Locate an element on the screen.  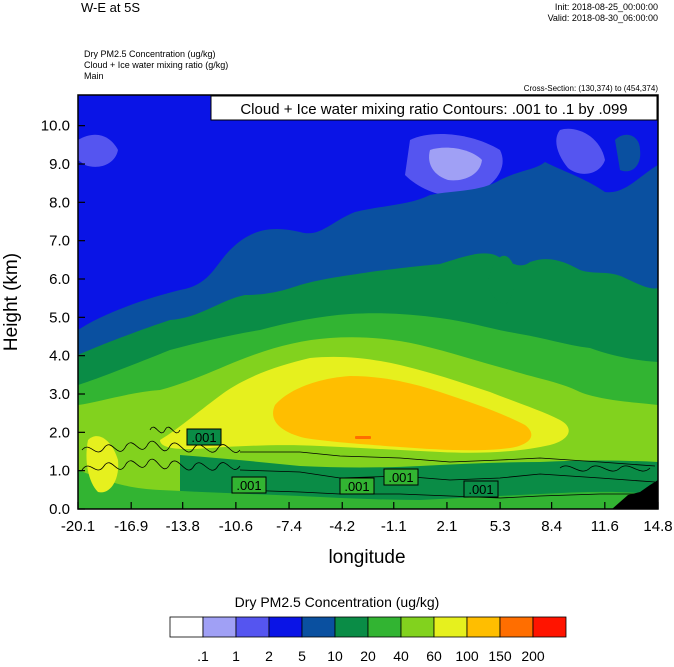
colorbar-level: 200 is located at coordinates (533, 656).